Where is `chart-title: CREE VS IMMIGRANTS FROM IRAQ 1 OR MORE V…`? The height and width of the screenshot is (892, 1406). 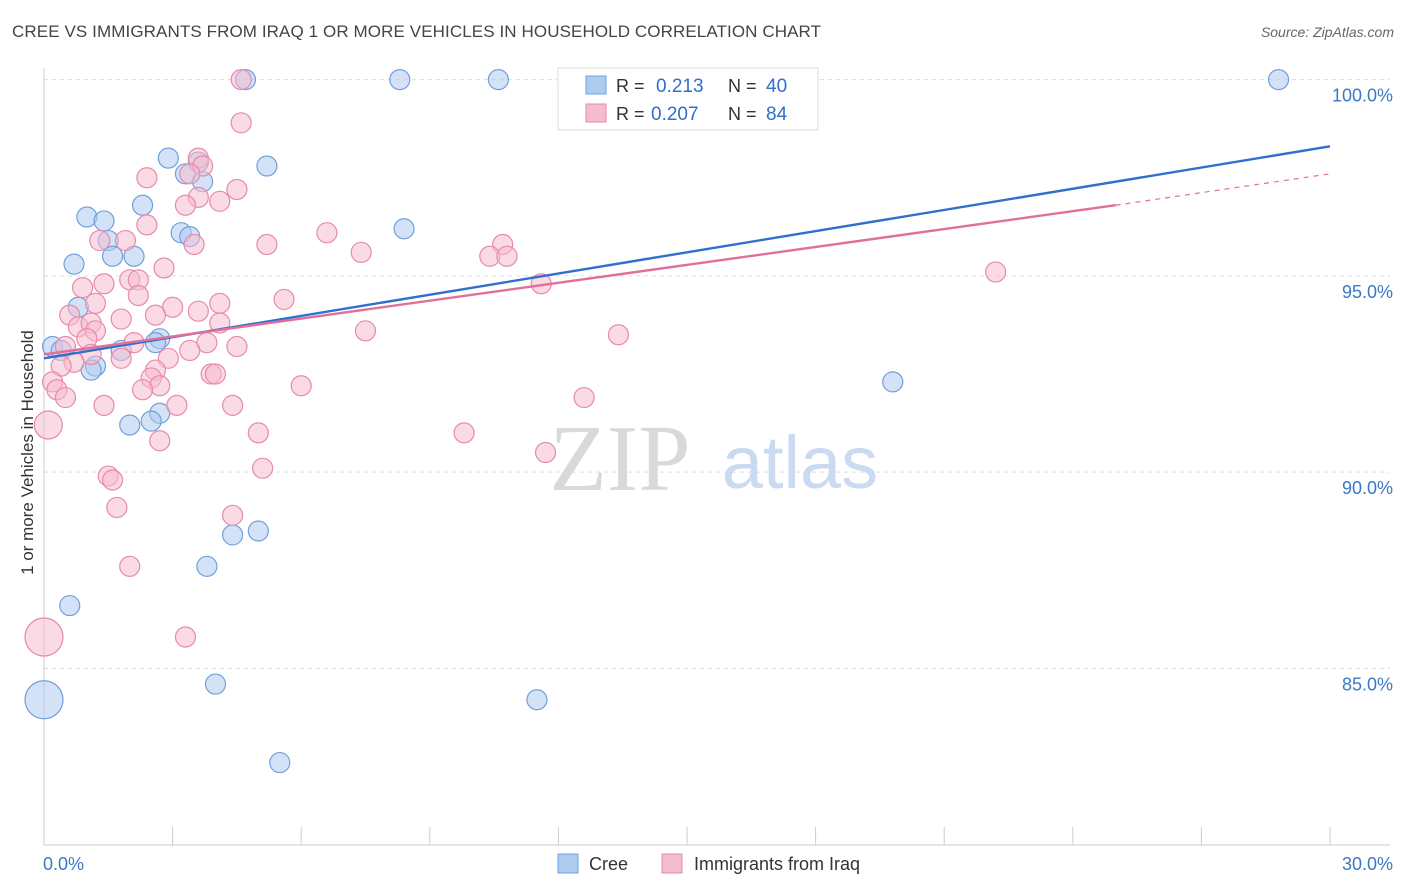 chart-title: CREE VS IMMIGRANTS FROM IRAQ 1 OR MORE V… is located at coordinates (417, 31).